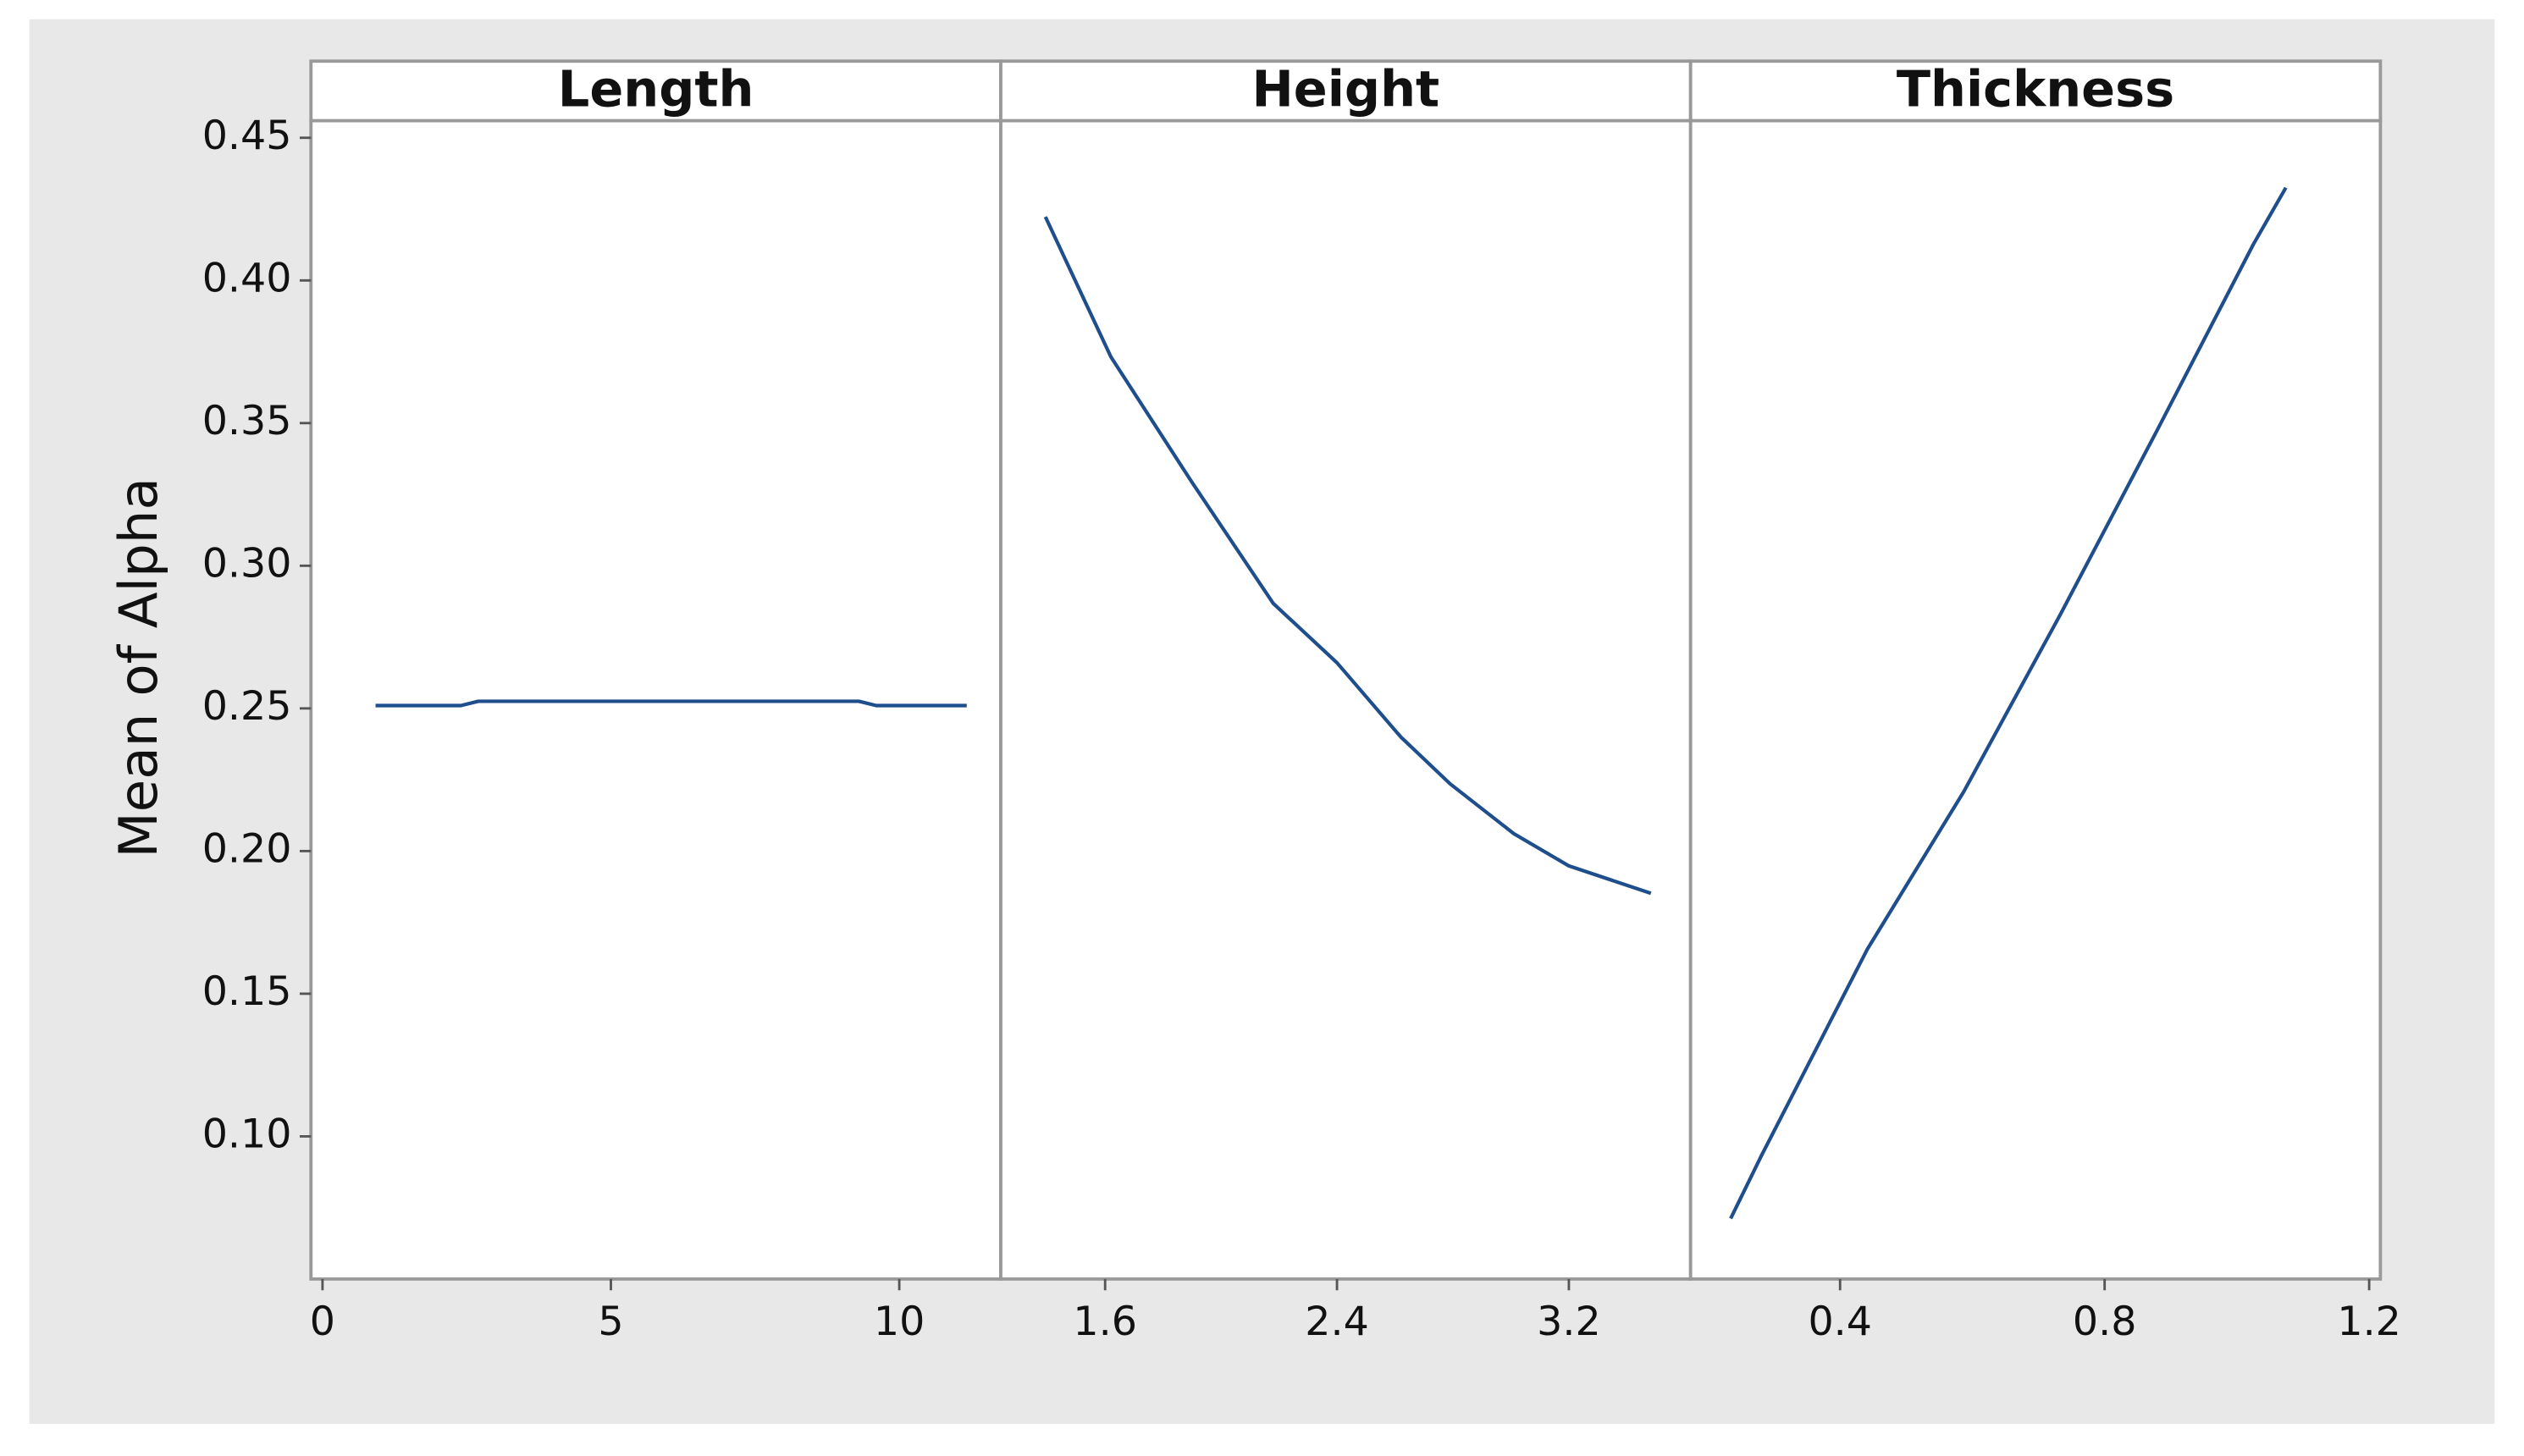 This screenshot has width=2524, height=1456. Describe the element at coordinates (1105, 1322) in the screenshot. I see `x-tick-label: 1.6` at that location.